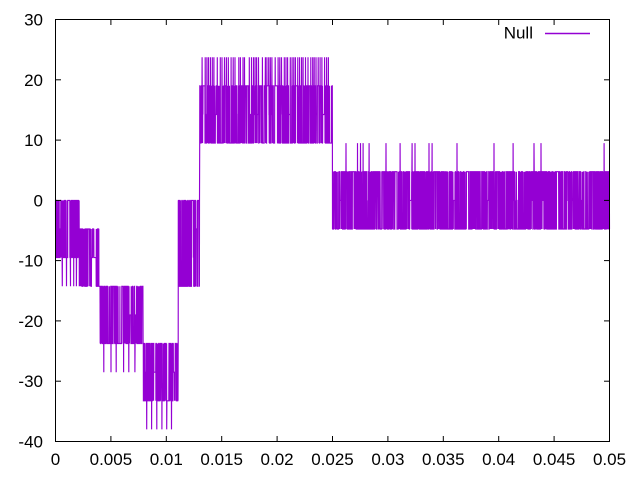 Image resolution: width=640 pixels, height=480 pixels. What do you see at coordinates (609, 459) in the screenshot?
I see `svg-text: 0.05` at bounding box center [609, 459].